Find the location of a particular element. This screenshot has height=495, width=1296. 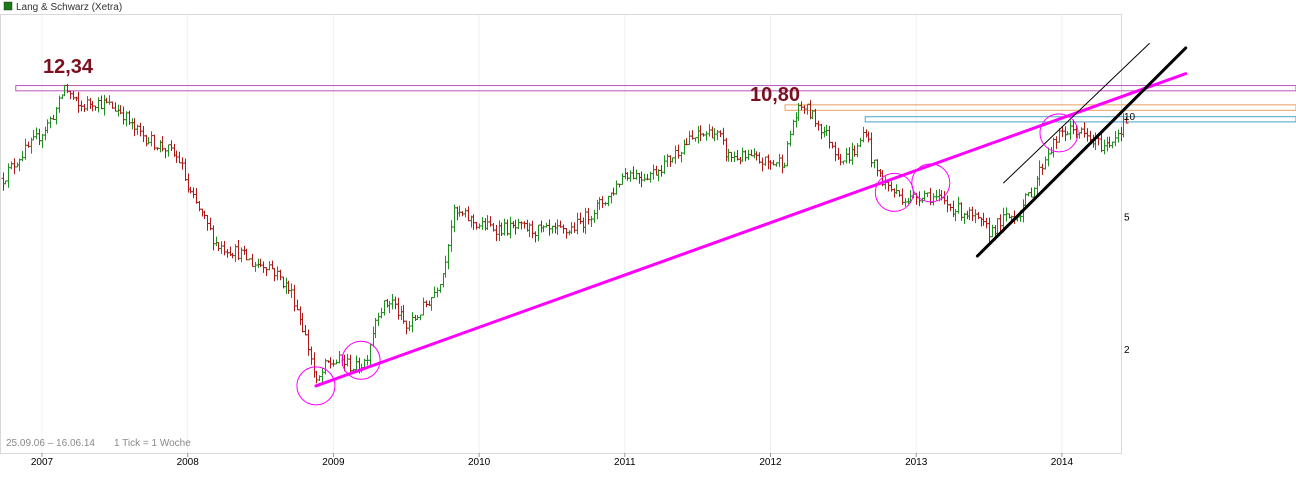

x-tick-label: 2013 is located at coordinates (916, 462).